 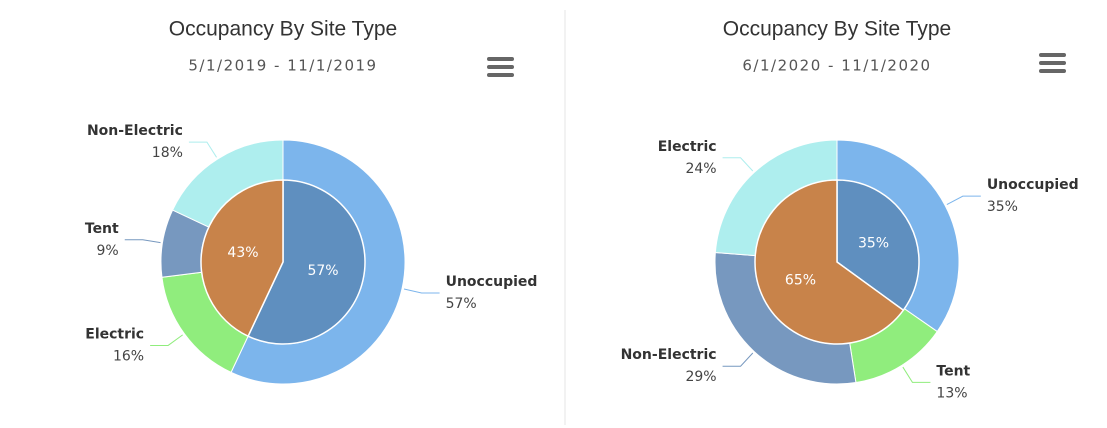 I want to click on slice-value: 35%, so click(x=1002, y=207).